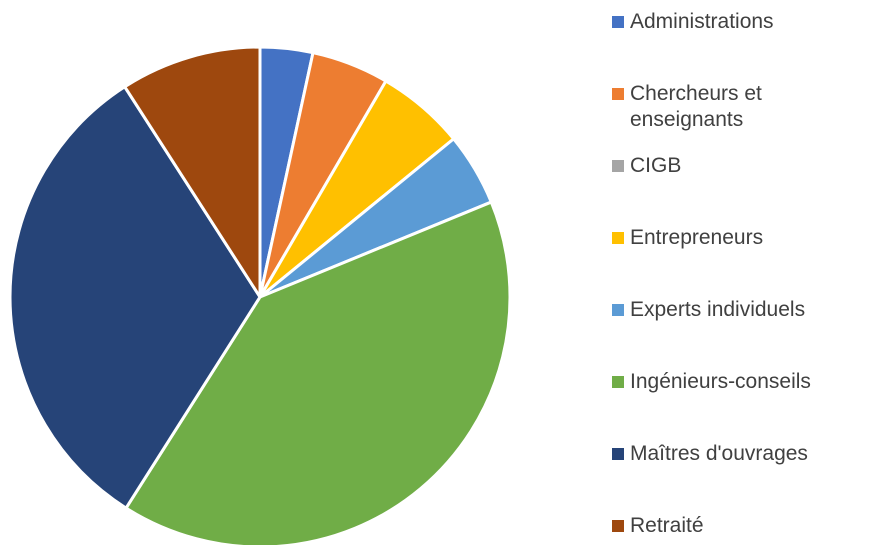 The image size is (882, 545). Describe the element at coordinates (696, 106) in the screenshot. I see `legend-label: Chercheurs et enseignants` at that location.